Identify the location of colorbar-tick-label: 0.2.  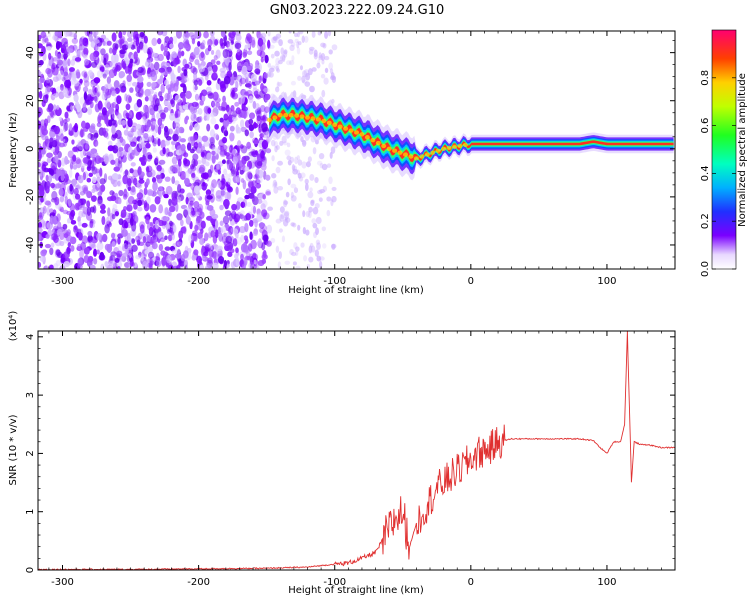
(705, 221).